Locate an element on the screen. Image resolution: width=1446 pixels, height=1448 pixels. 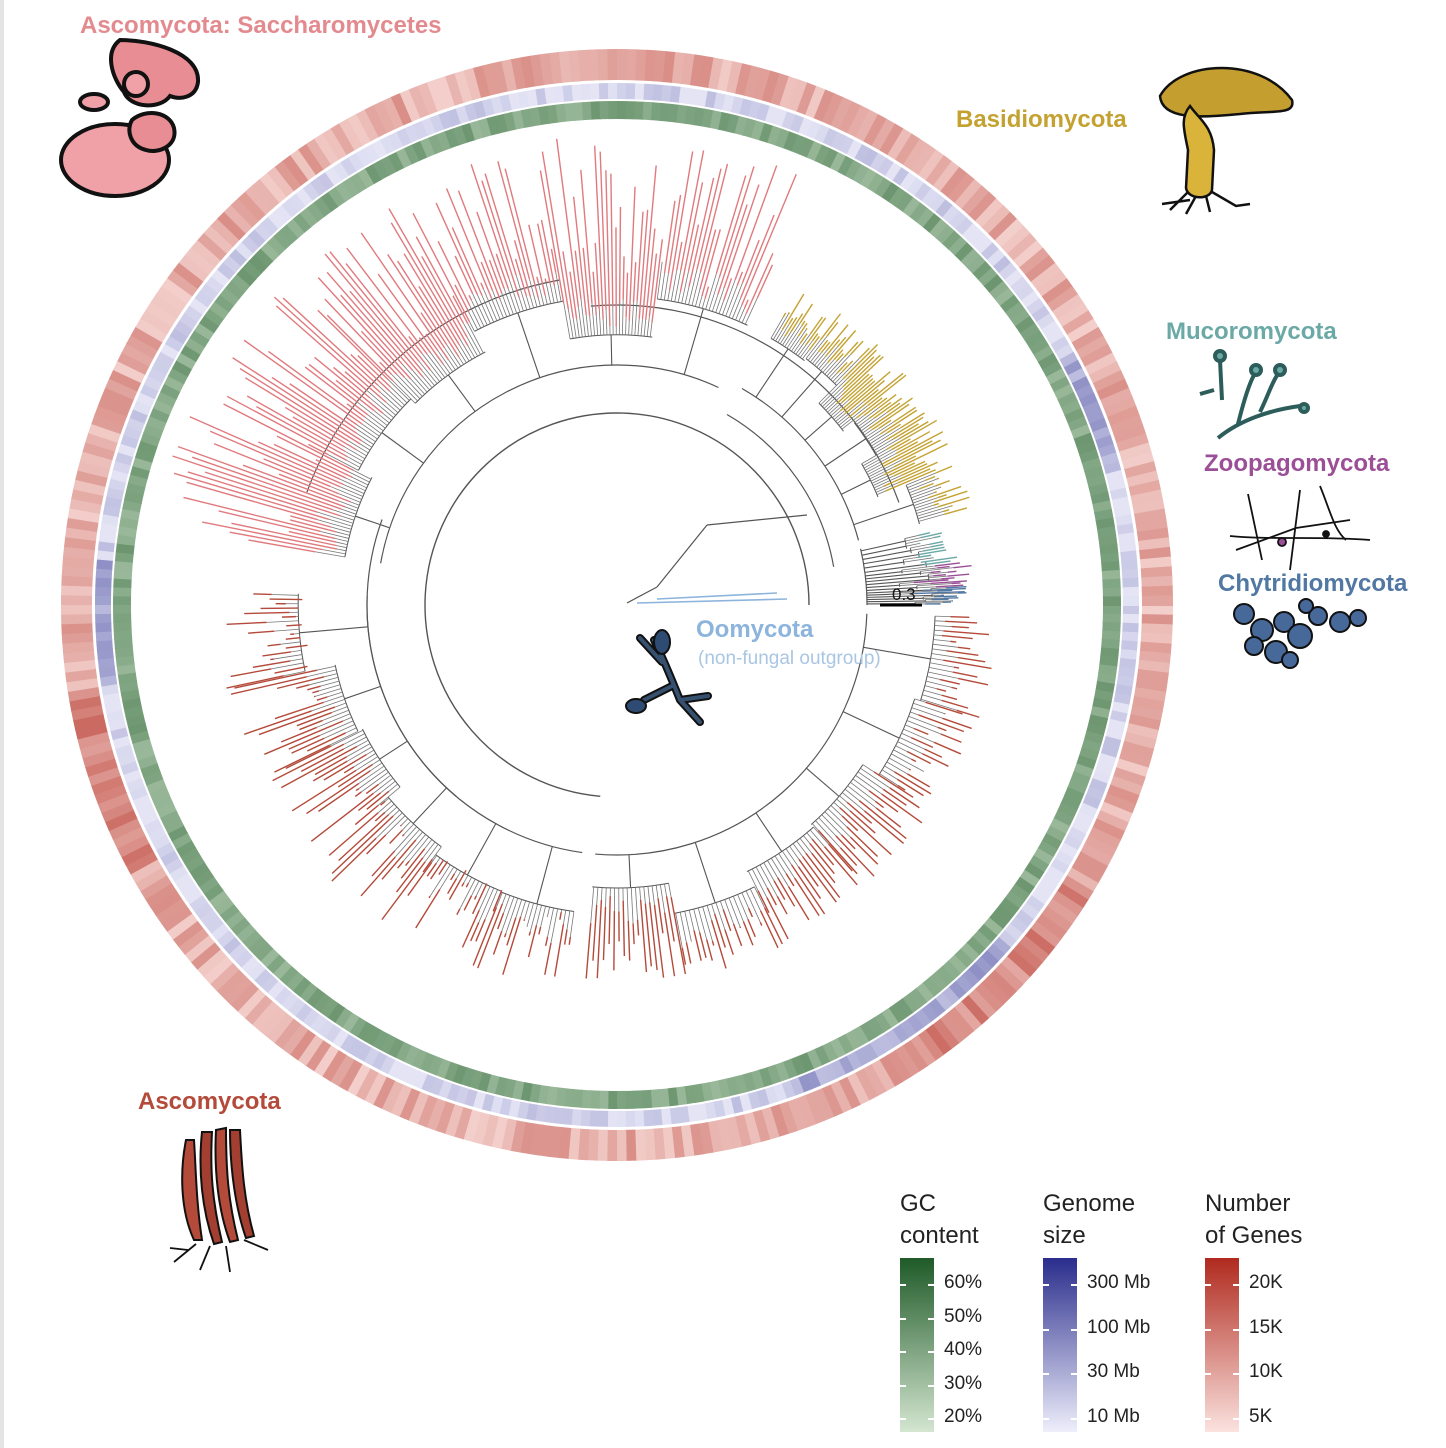
zoopago-icon is located at coordinates (1300, 528).